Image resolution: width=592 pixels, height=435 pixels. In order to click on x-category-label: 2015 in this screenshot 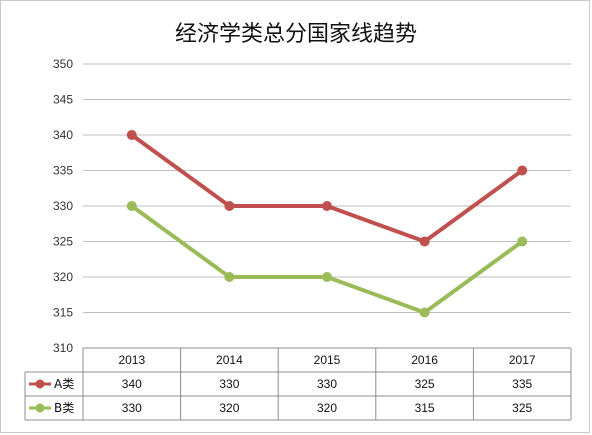, I will do `click(327, 360)`.